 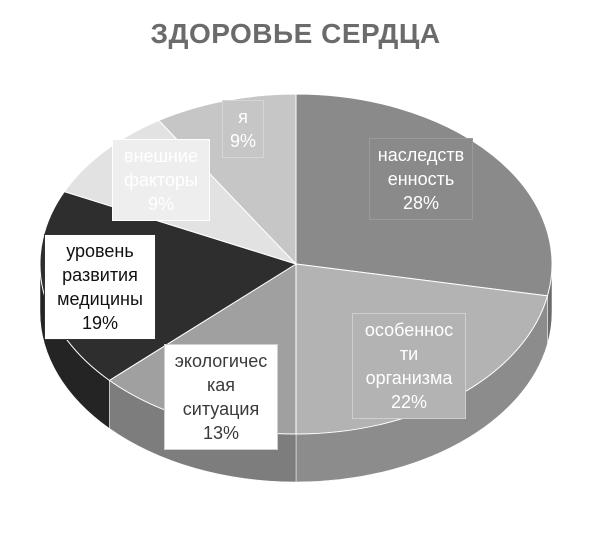 I want to click on pie-data-label-2: особеннос ти организма 22%, so click(x=409, y=366).